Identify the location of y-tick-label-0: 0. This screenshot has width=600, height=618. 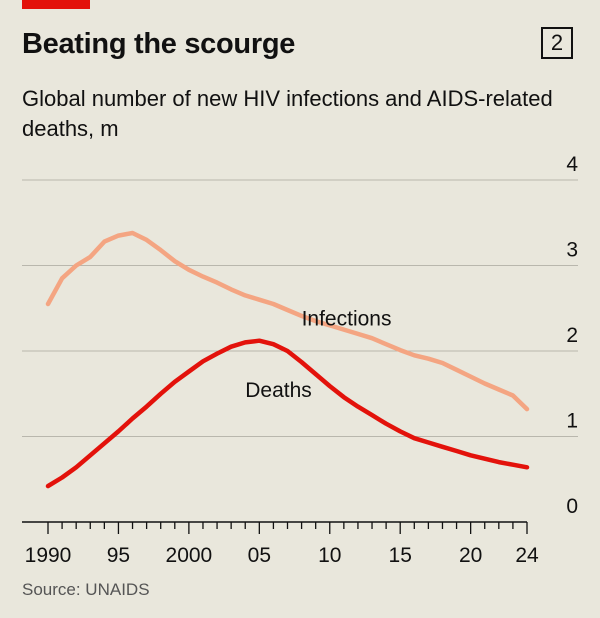
(572, 506).